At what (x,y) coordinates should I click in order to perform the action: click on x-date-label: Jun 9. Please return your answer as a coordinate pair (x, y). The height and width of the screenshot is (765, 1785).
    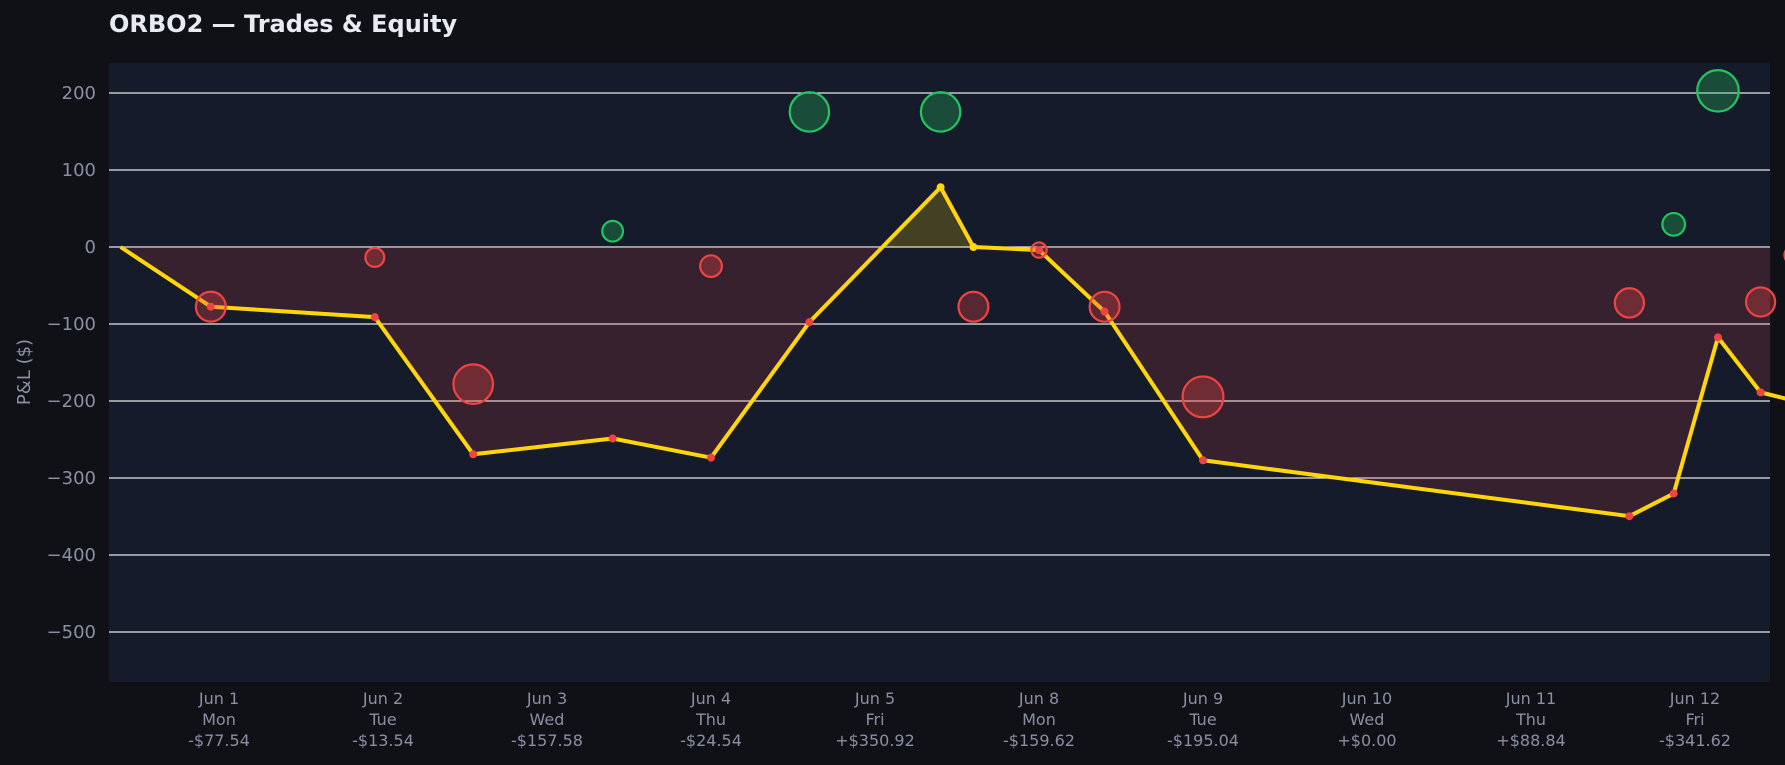
    Looking at the image, I should click on (1202, 698).